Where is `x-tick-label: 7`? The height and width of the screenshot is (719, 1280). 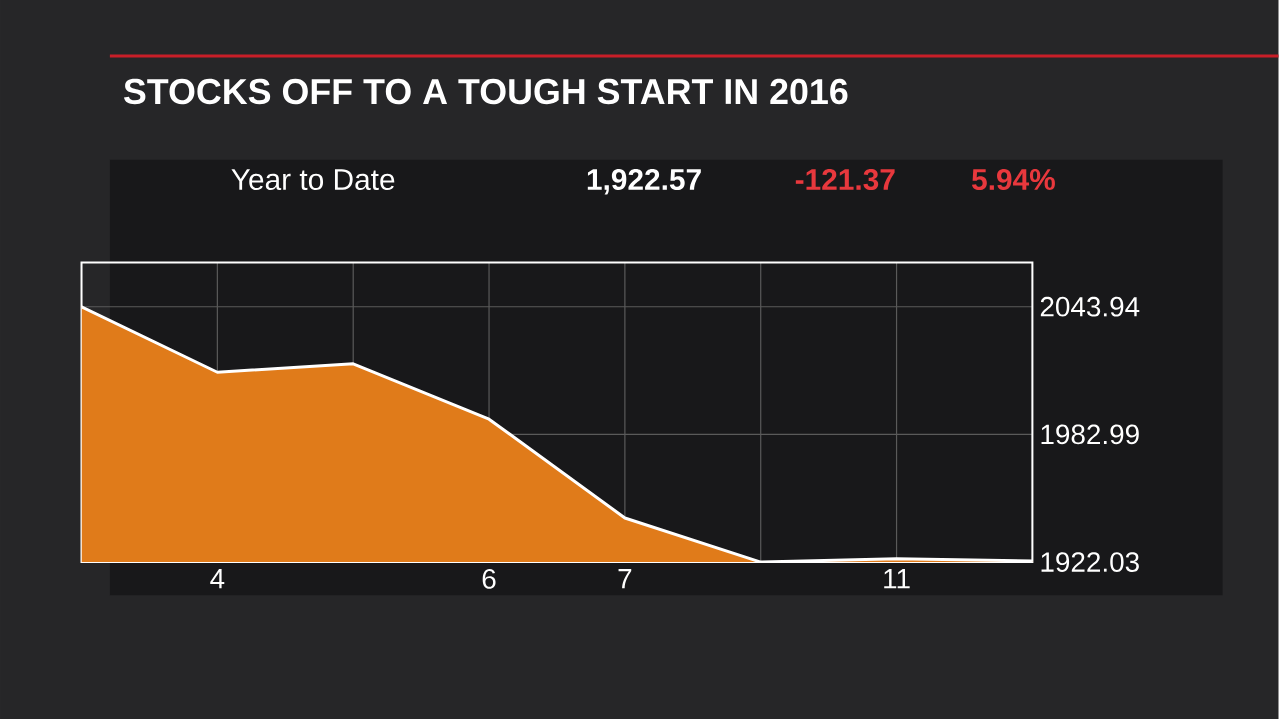 x-tick-label: 7 is located at coordinates (625, 579).